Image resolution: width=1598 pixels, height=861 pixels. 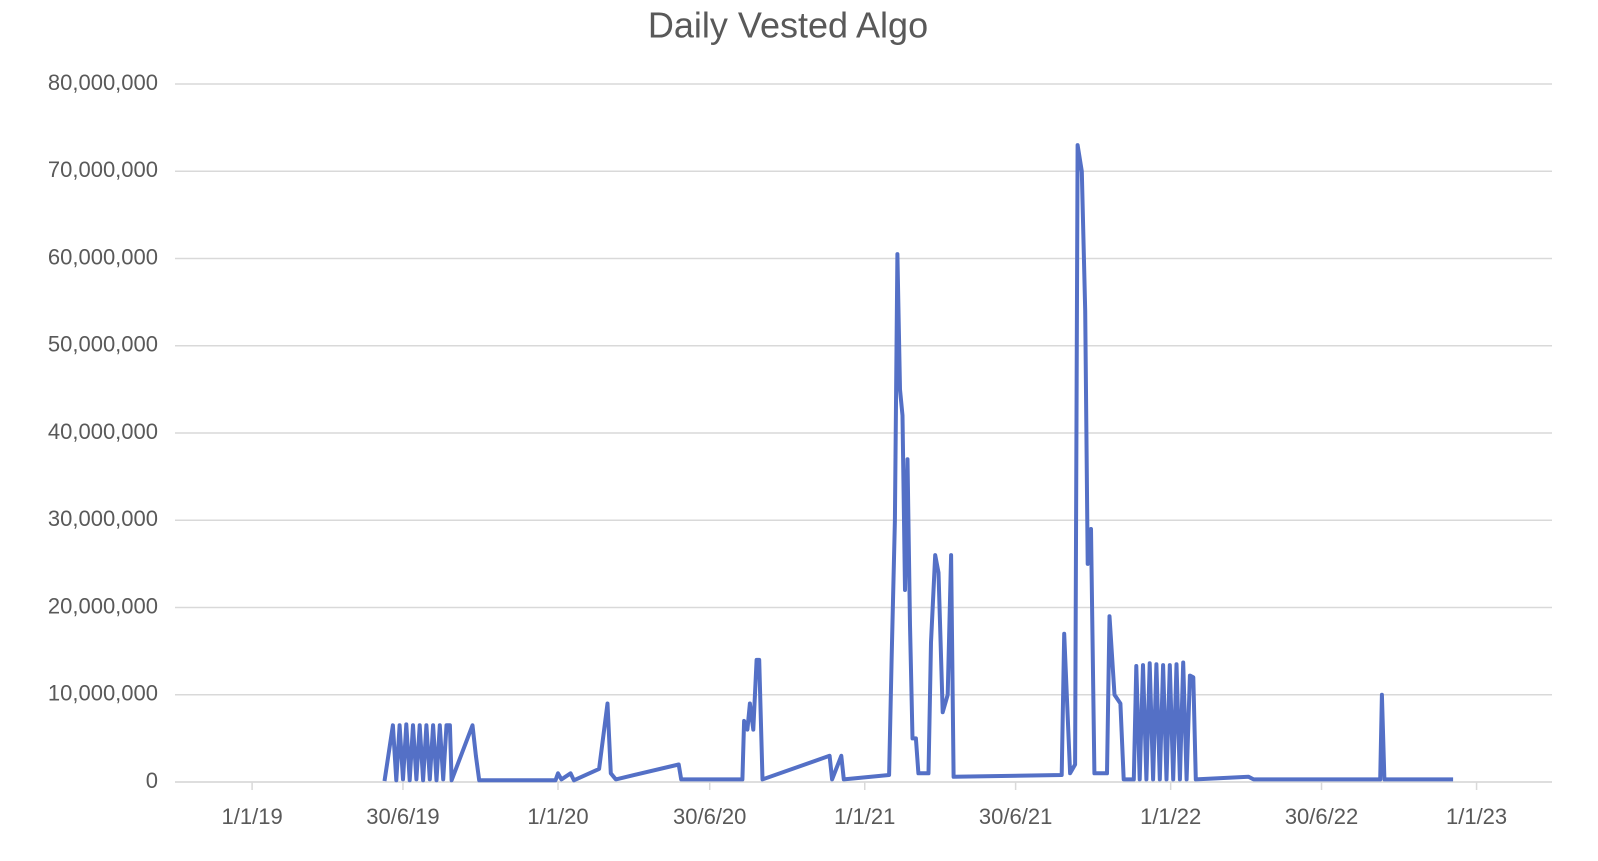 What do you see at coordinates (252, 816) in the screenshot?
I see `x-tick-label: 1/1/19` at bounding box center [252, 816].